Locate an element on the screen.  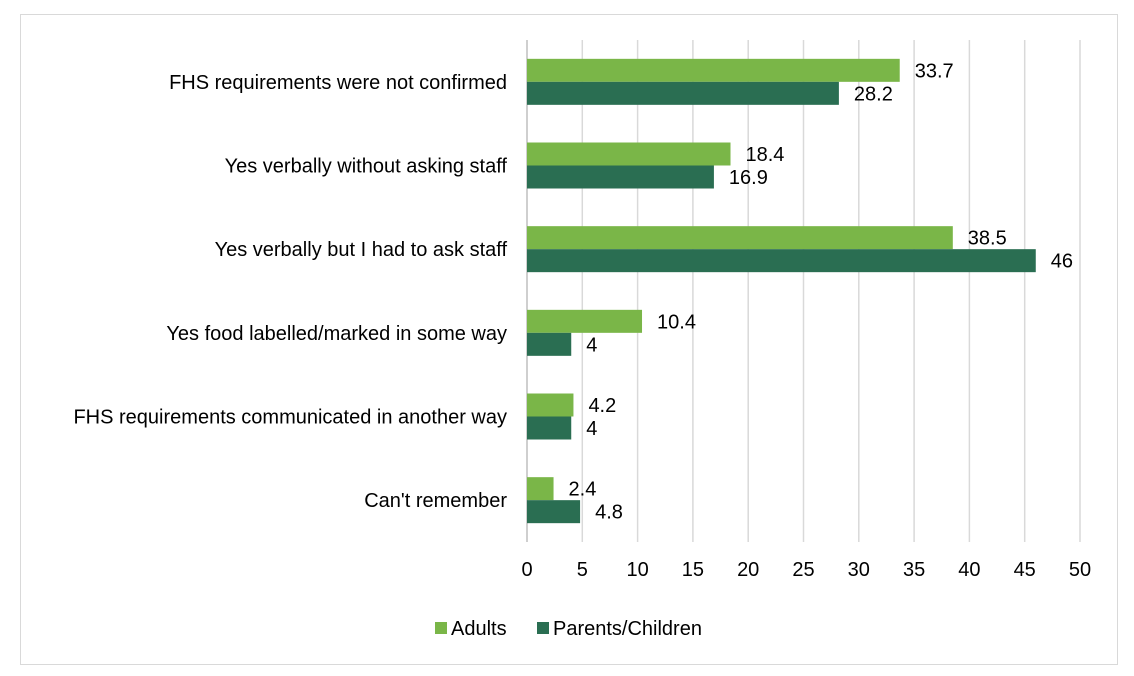
legend: Adults Parents/Children is located at coordinates (568, 629).